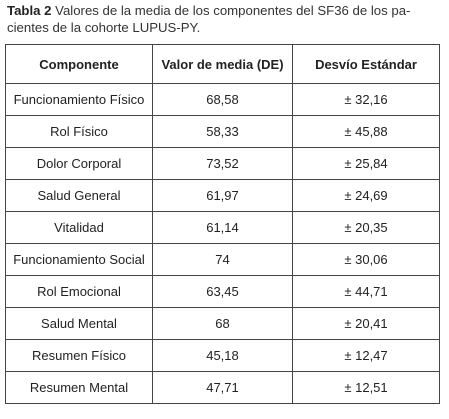 The width and height of the screenshot is (449, 419). Describe the element at coordinates (366, 163) in the screenshot. I see `row-desvio-cell: ± 25,84` at that location.